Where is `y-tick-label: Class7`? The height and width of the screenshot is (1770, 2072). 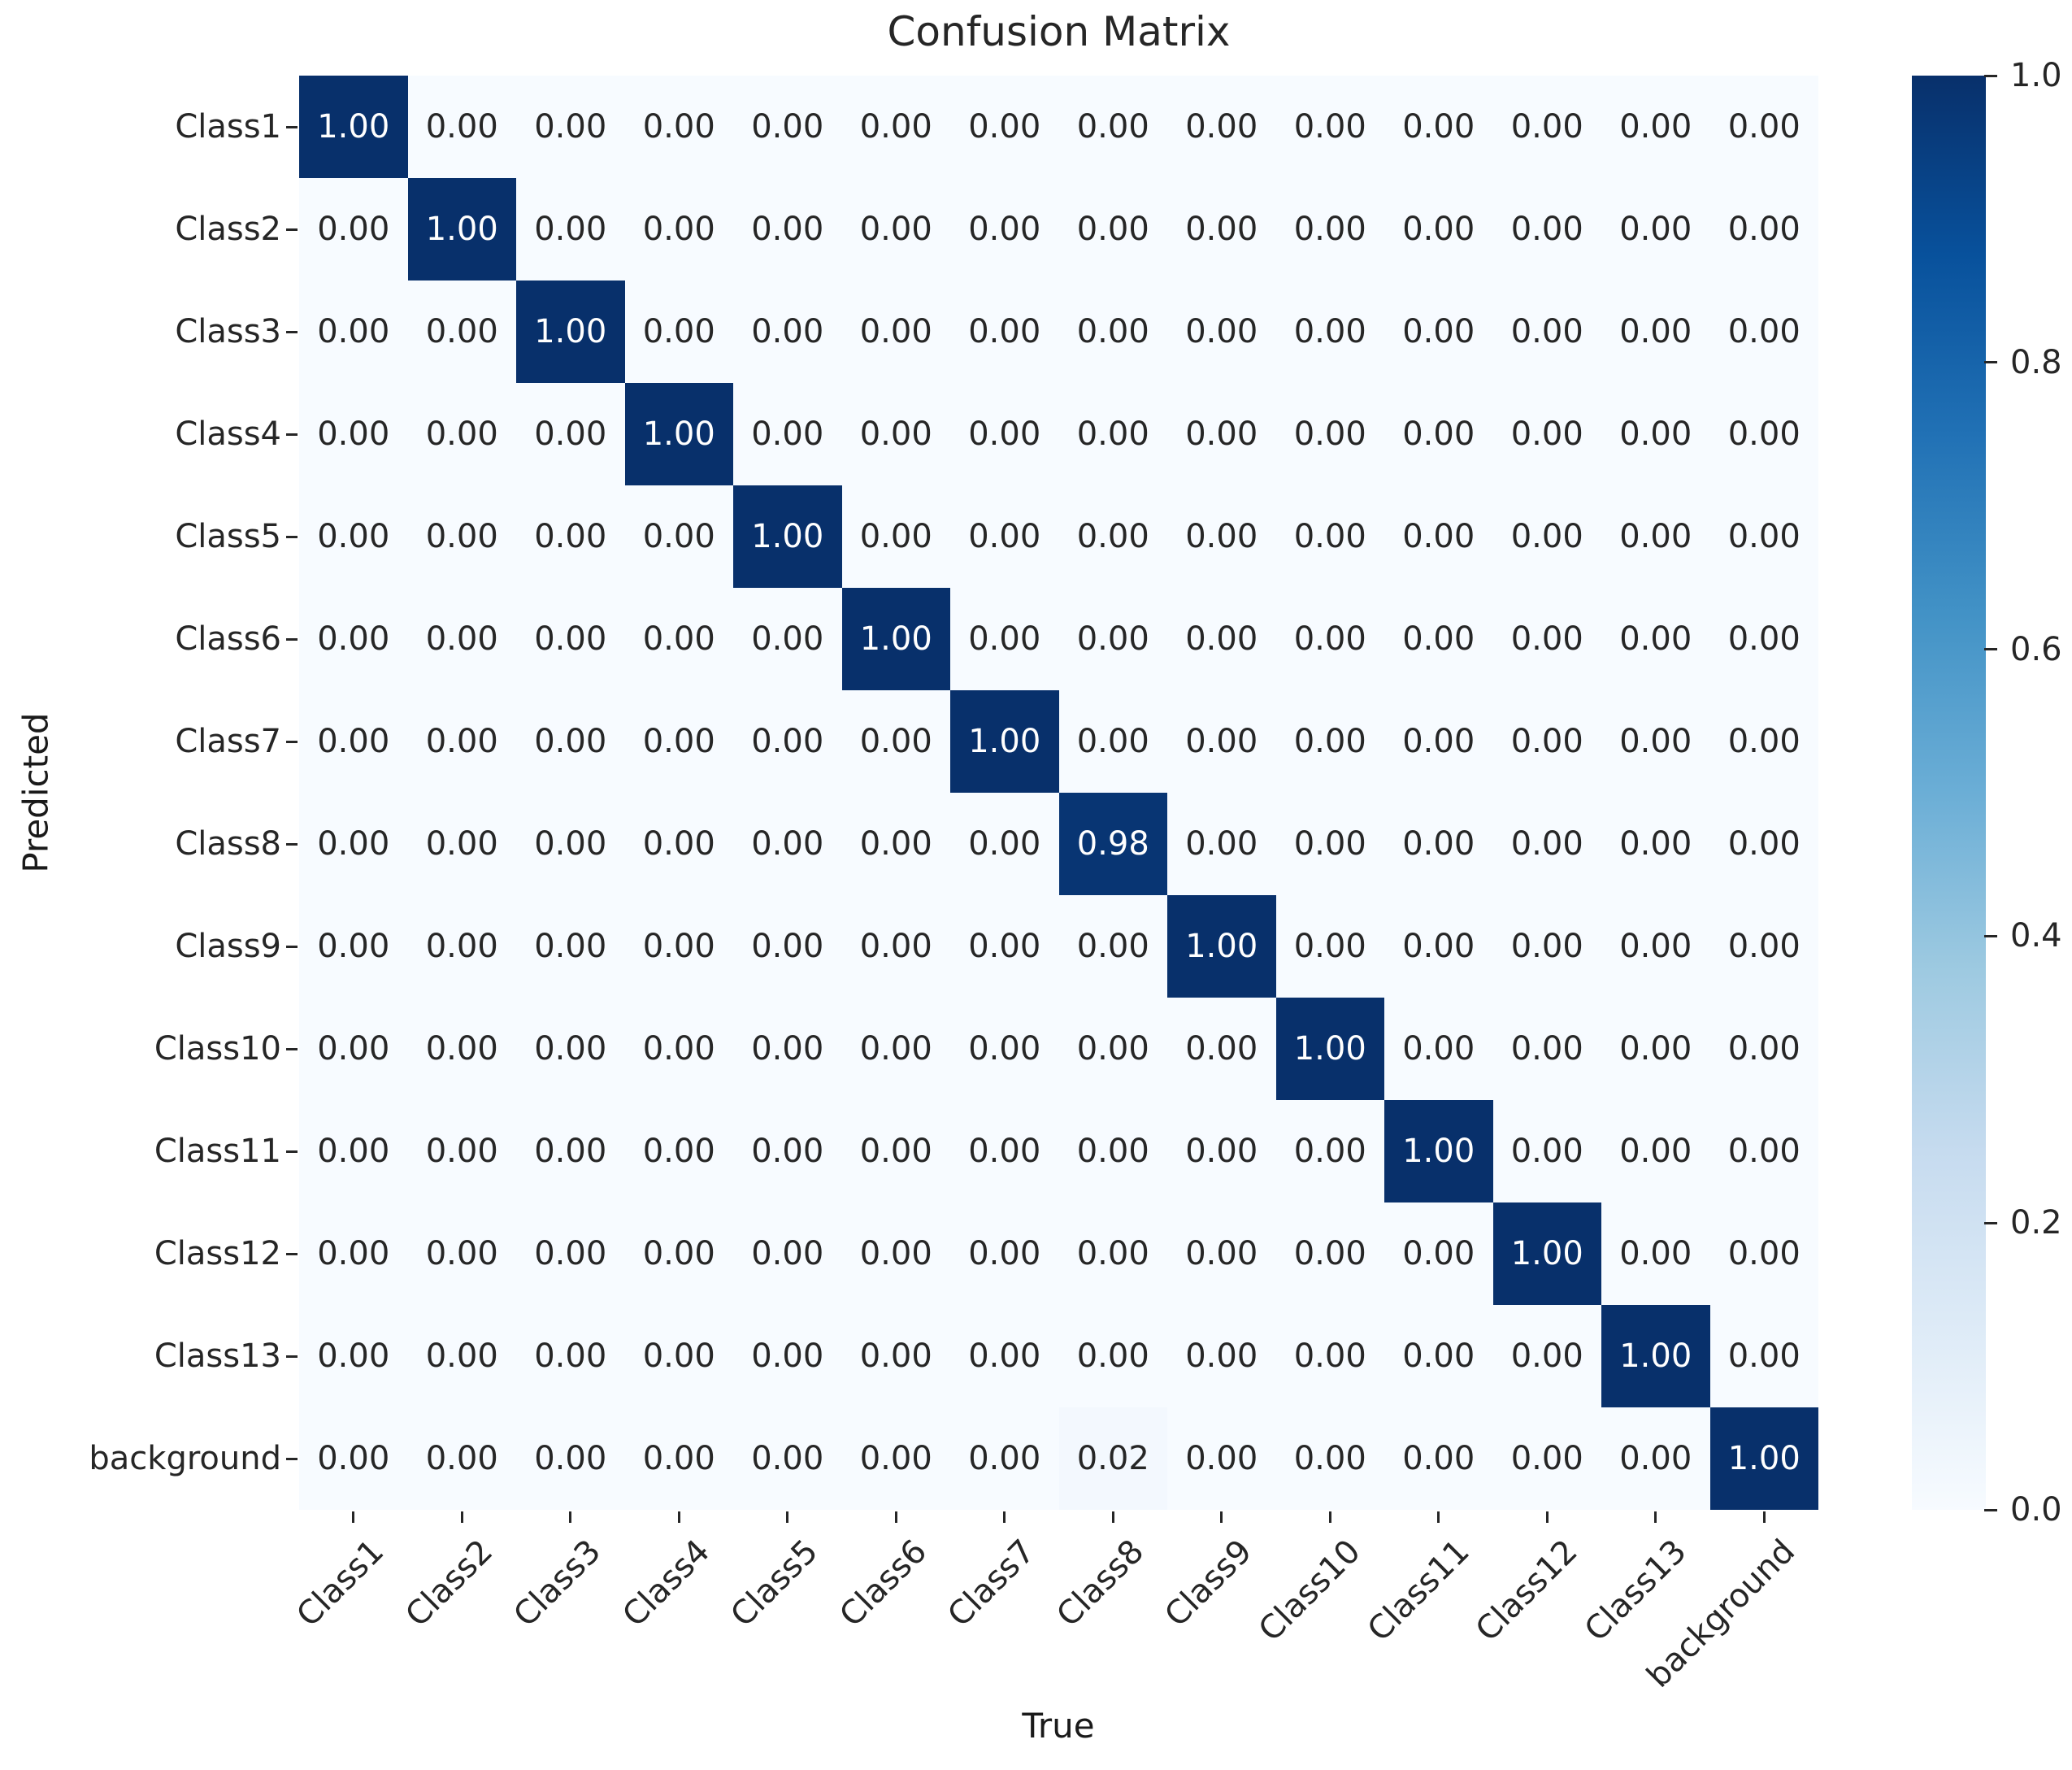 y-tick-label: Class7 is located at coordinates (228, 741).